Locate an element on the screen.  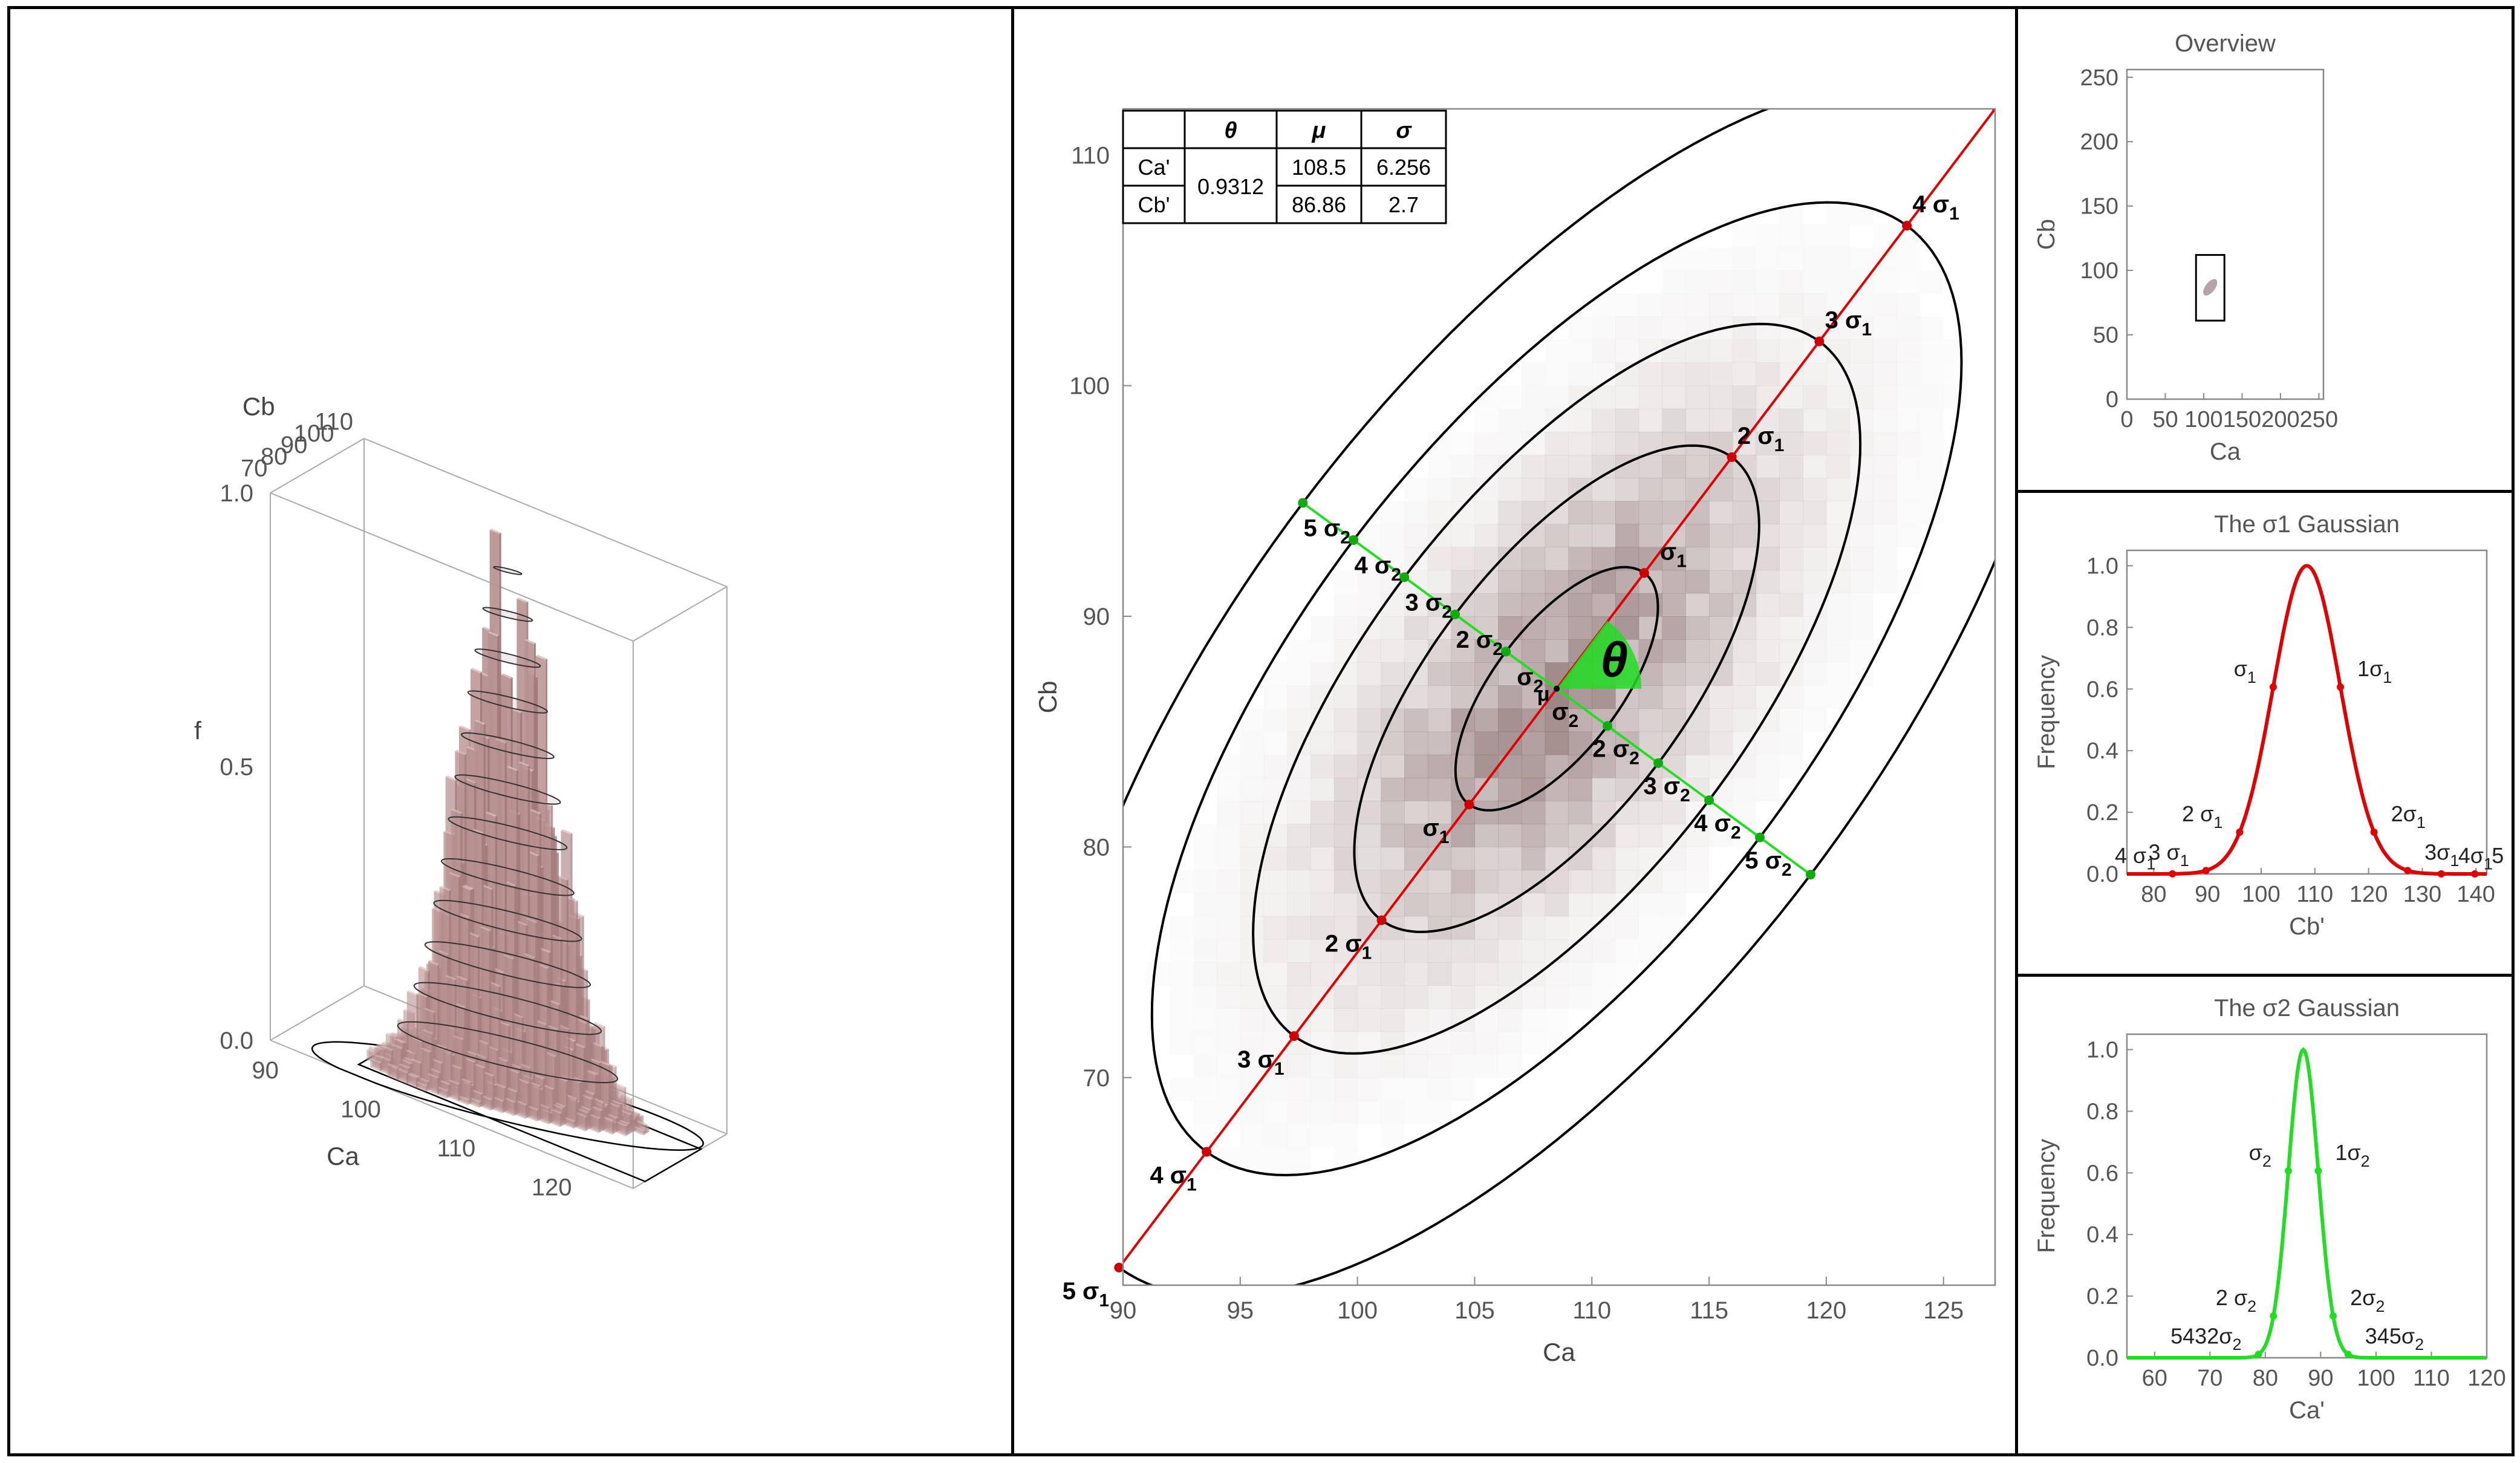
table-sigma-value: 6.256 is located at coordinates (1403, 168).